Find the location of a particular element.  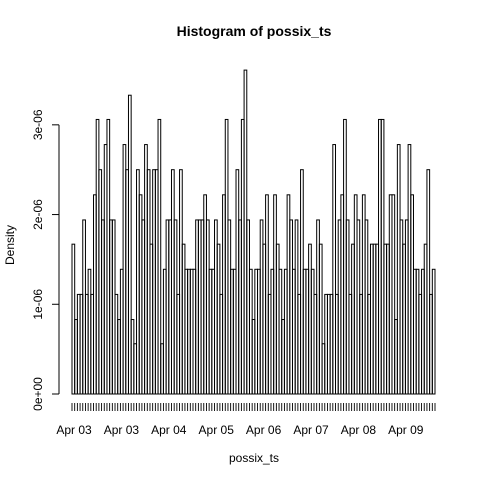

x-tick-label: Apr 04 is located at coordinates (169, 430).